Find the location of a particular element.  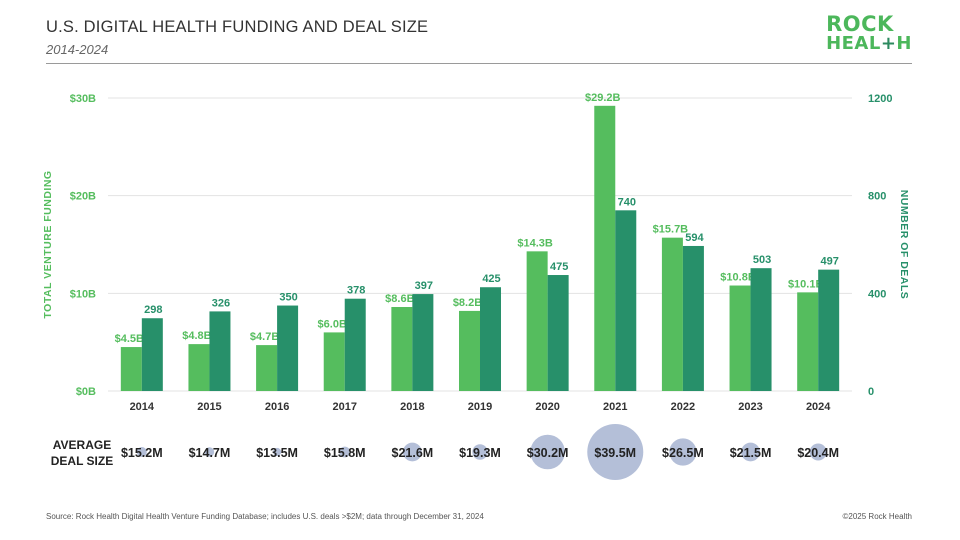

logo-line-2-end: H is located at coordinates (904, 43).